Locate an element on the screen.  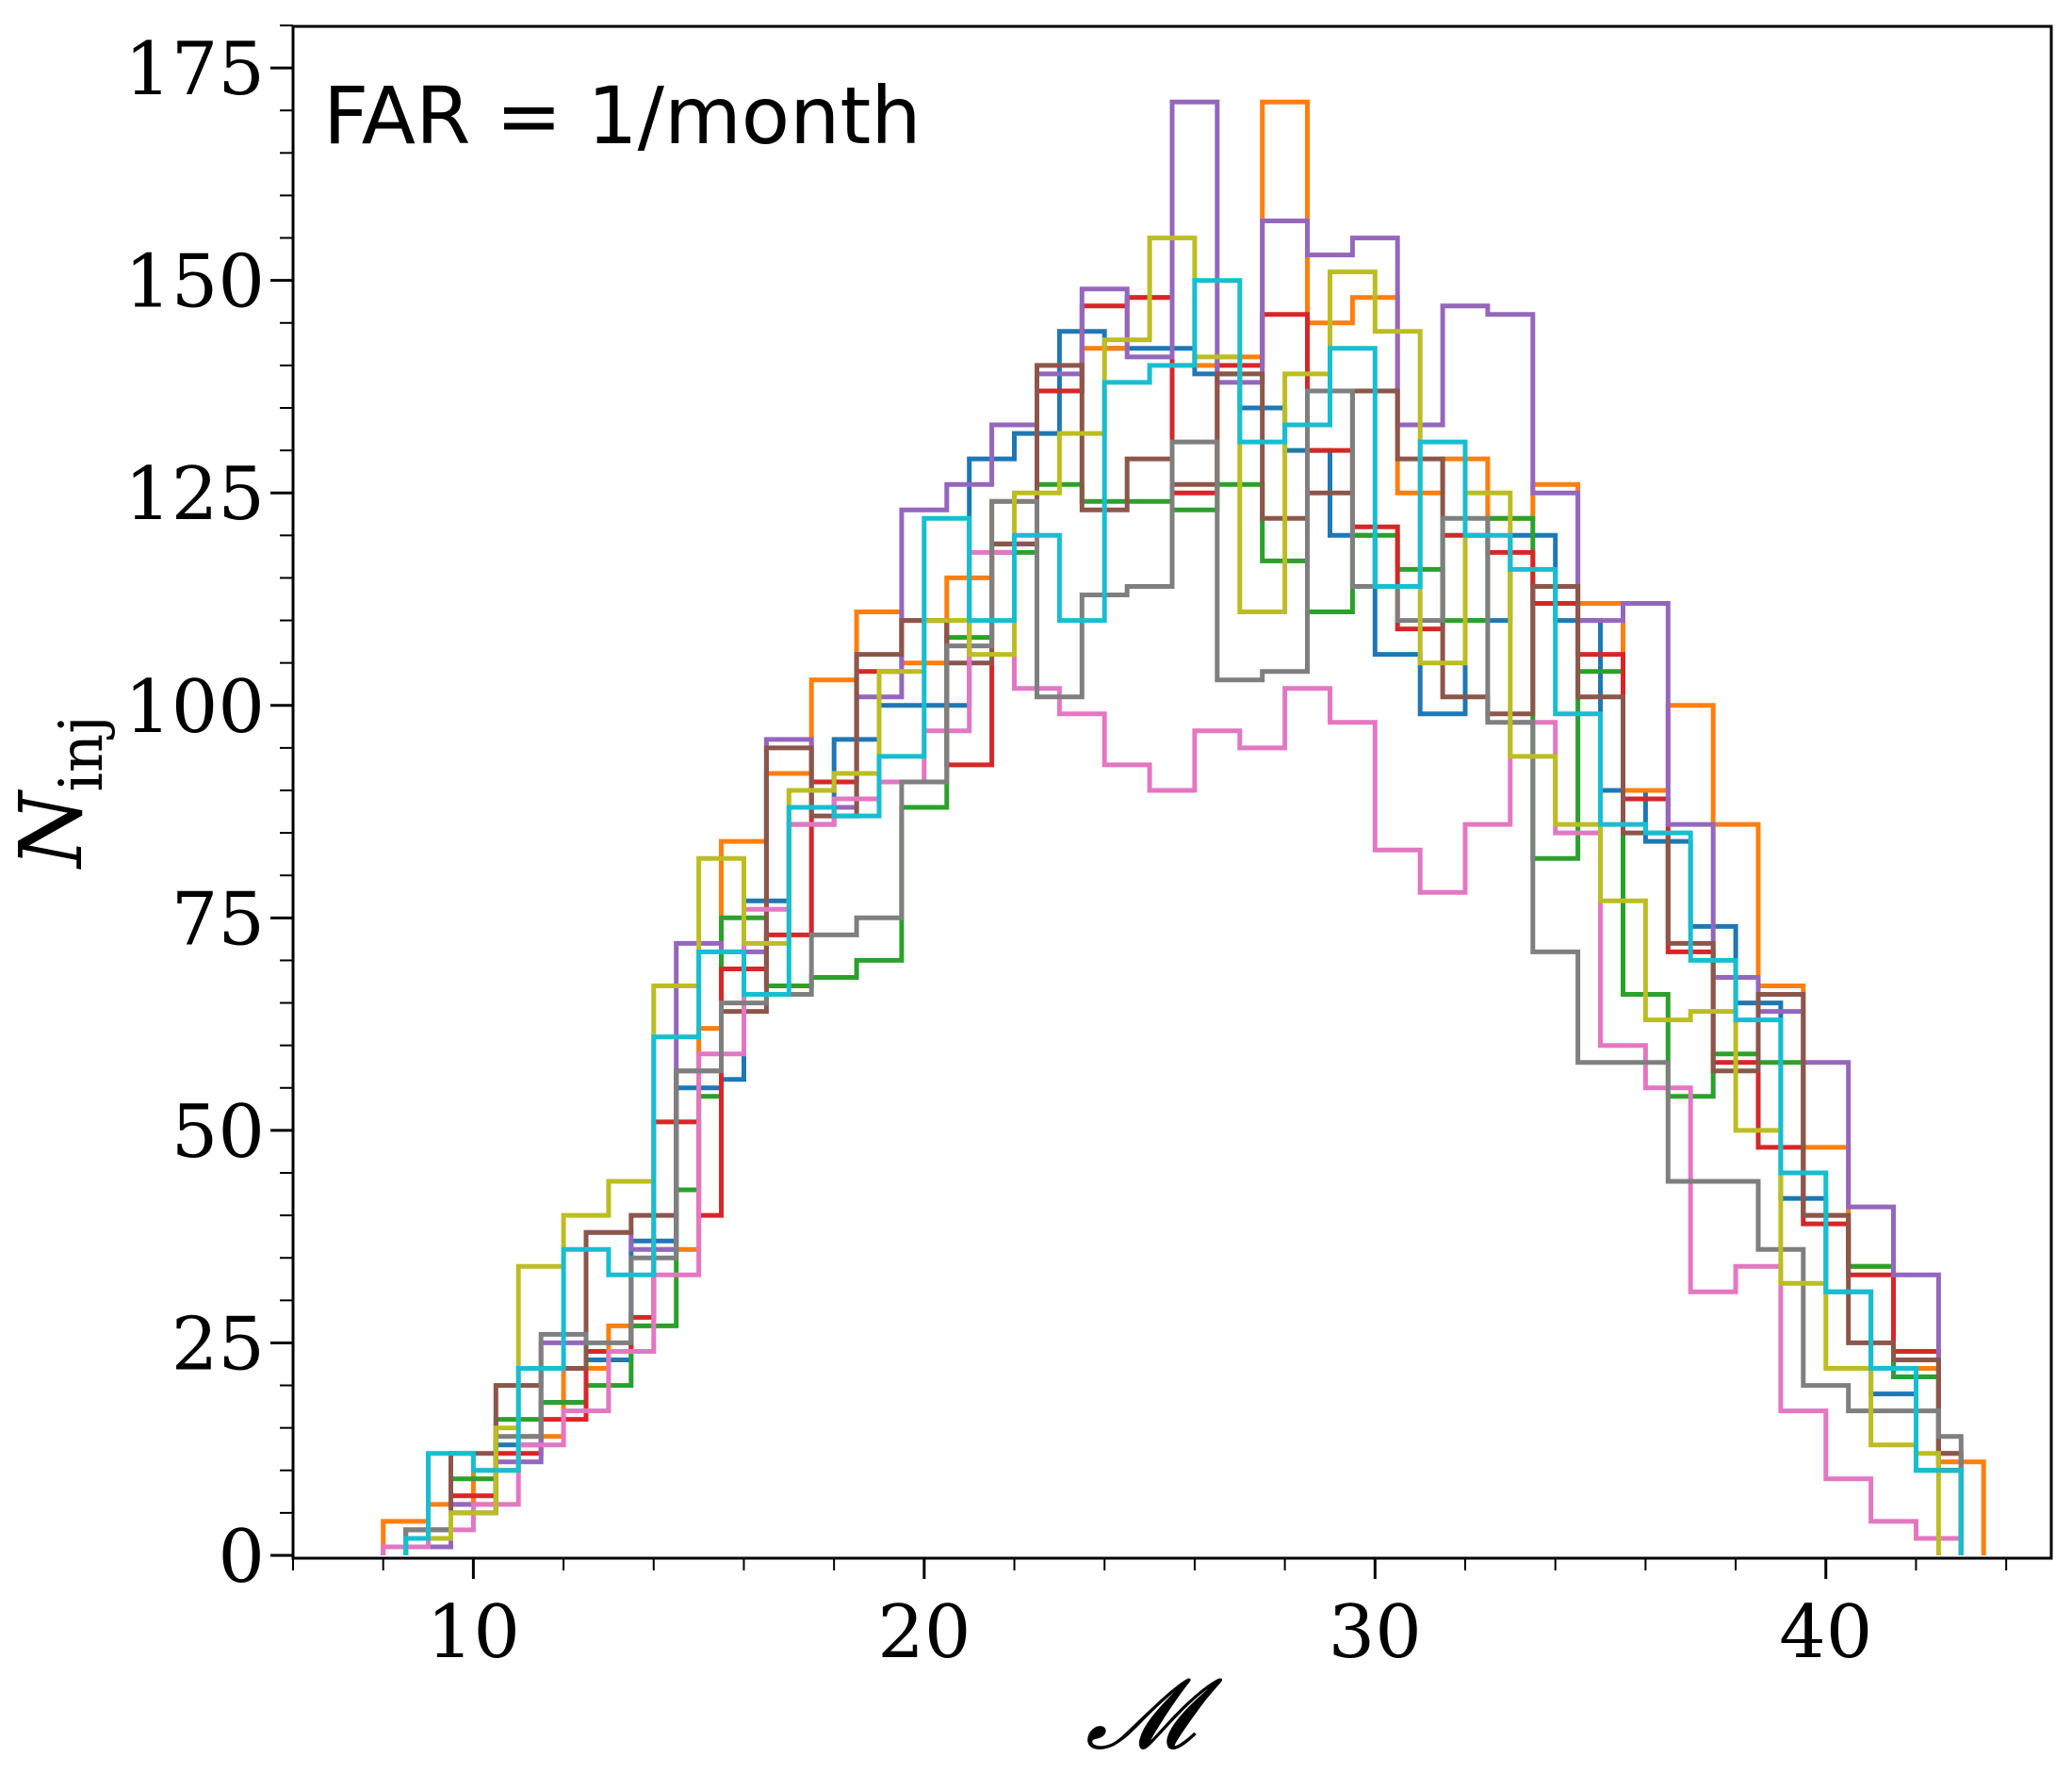
y-tick-label: 125 is located at coordinates (194, 494).